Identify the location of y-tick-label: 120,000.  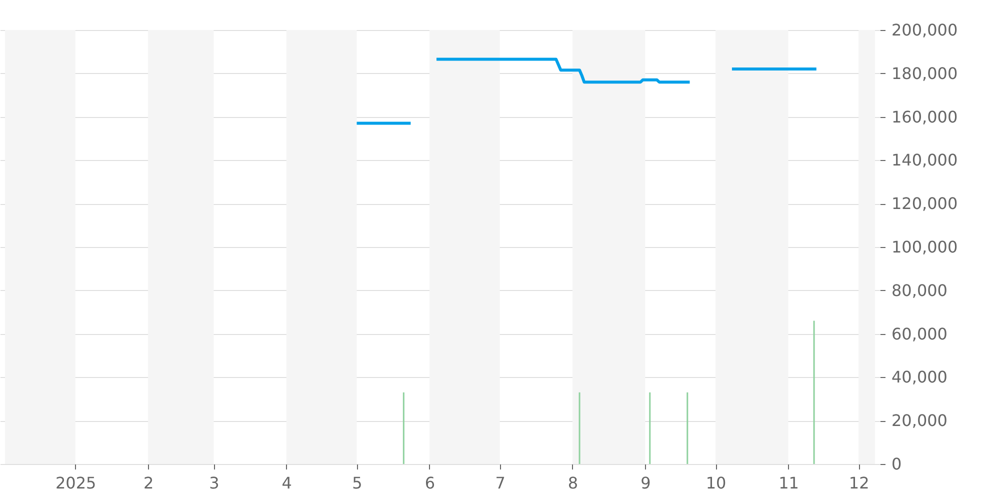
(925, 204).